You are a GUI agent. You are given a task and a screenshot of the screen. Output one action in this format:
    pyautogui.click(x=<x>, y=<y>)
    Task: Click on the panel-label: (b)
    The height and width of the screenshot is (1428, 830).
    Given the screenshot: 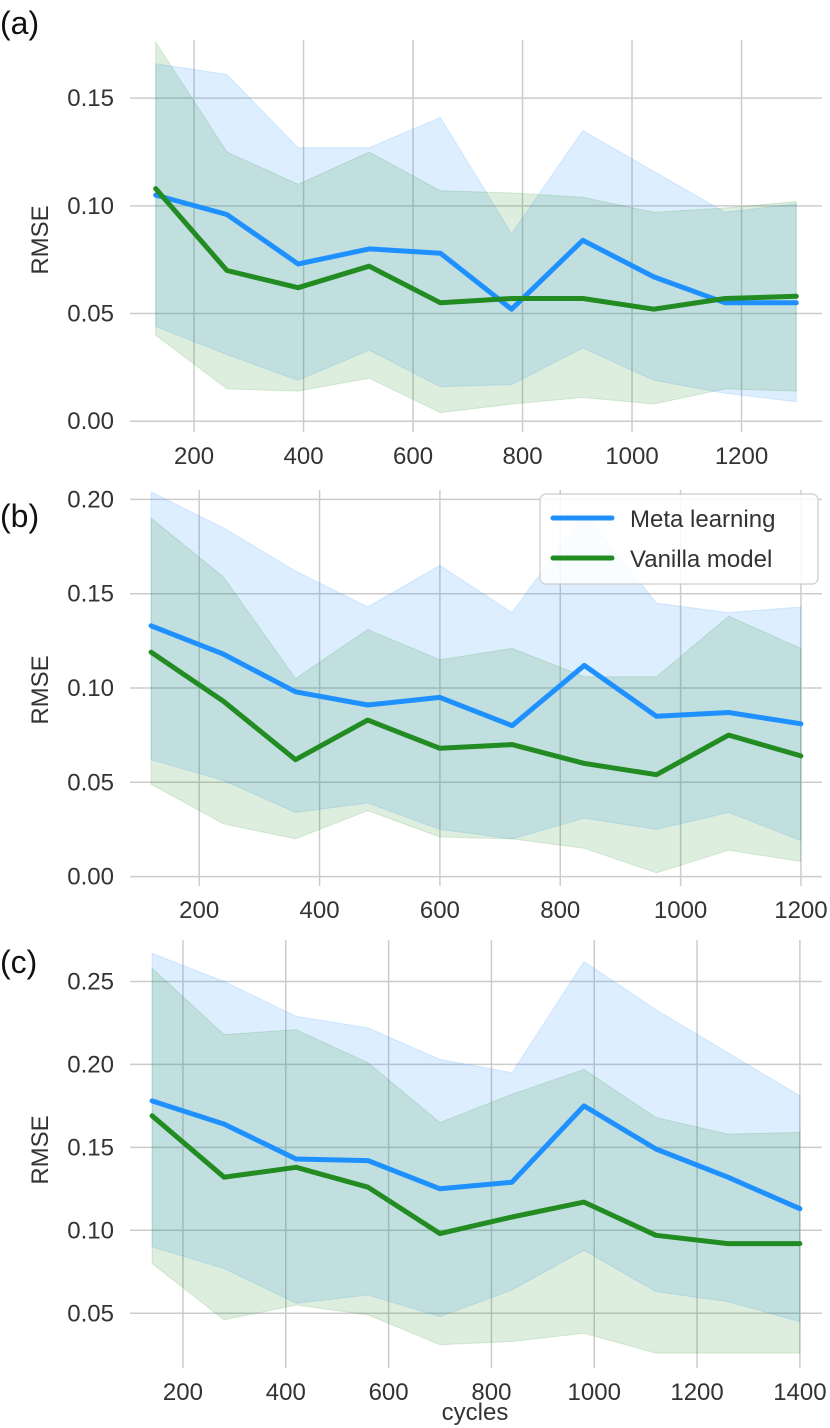 What is the action you would take?
    pyautogui.click(x=19, y=516)
    